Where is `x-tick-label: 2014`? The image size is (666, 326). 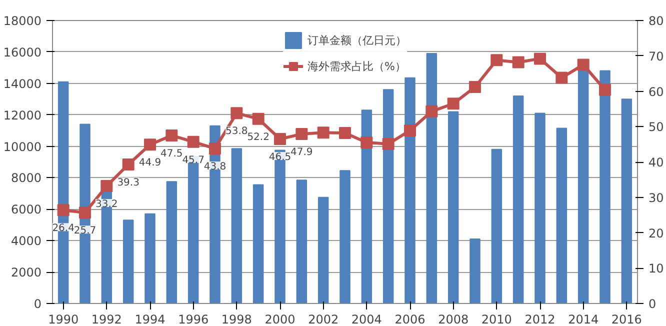 x-tick-label: 2014 is located at coordinates (583, 319).